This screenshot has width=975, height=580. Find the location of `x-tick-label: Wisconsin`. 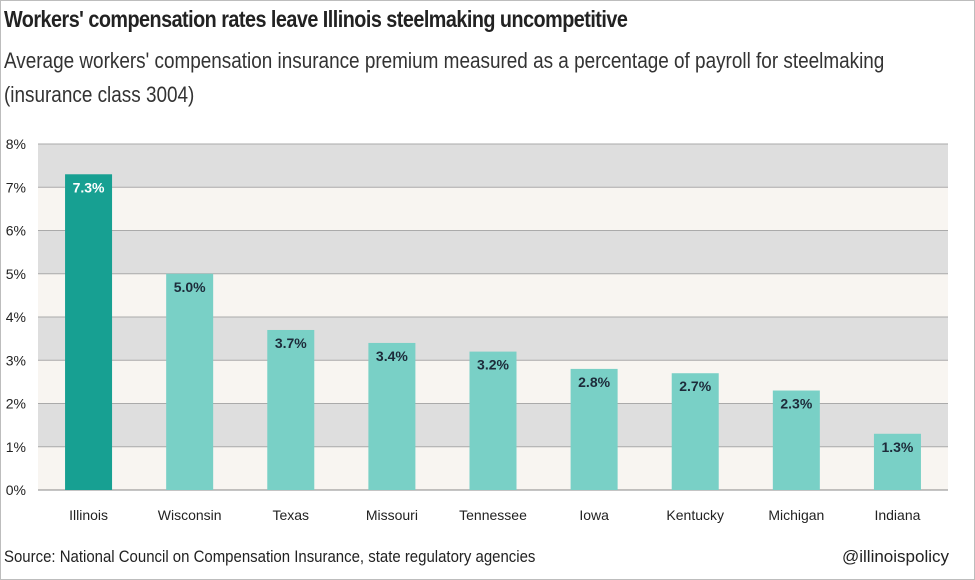

x-tick-label: Wisconsin is located at coordinates (190, 515).